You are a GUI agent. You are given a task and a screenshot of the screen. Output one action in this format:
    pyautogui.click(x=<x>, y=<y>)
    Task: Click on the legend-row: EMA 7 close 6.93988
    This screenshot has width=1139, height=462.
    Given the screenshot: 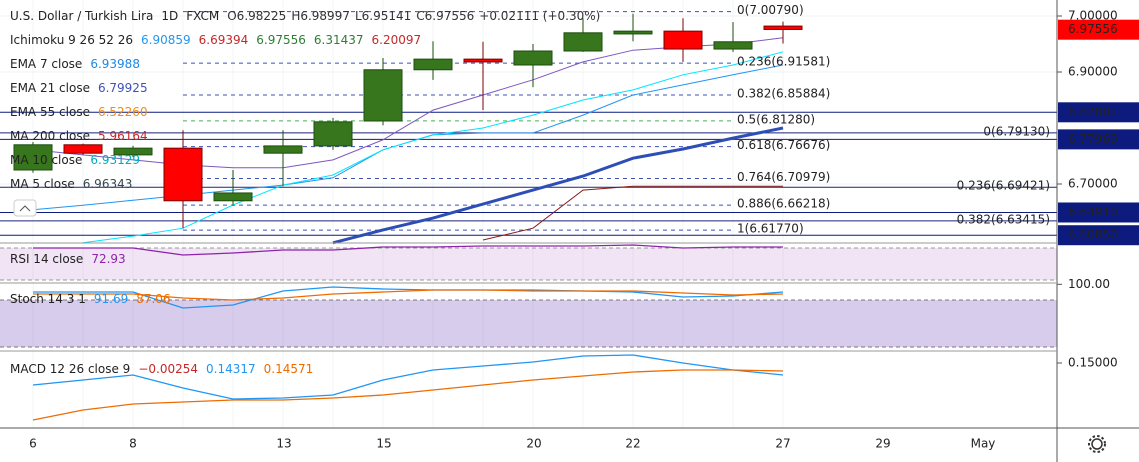 What is the action you would take?
    pyautogui.click(x=75, y=64)
    